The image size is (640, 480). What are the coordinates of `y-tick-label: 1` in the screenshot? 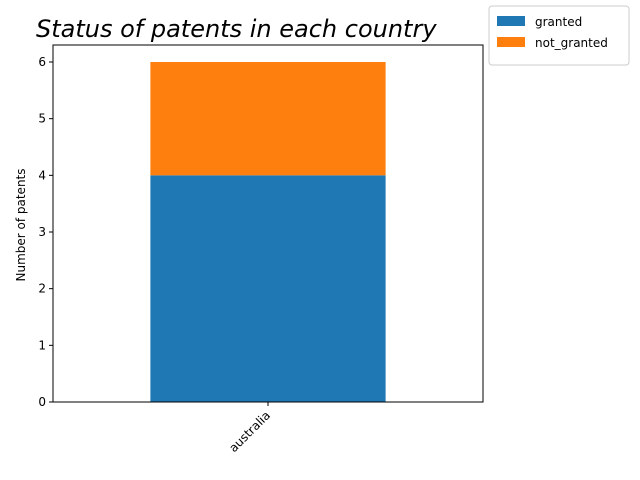 It's located at (42, 345).